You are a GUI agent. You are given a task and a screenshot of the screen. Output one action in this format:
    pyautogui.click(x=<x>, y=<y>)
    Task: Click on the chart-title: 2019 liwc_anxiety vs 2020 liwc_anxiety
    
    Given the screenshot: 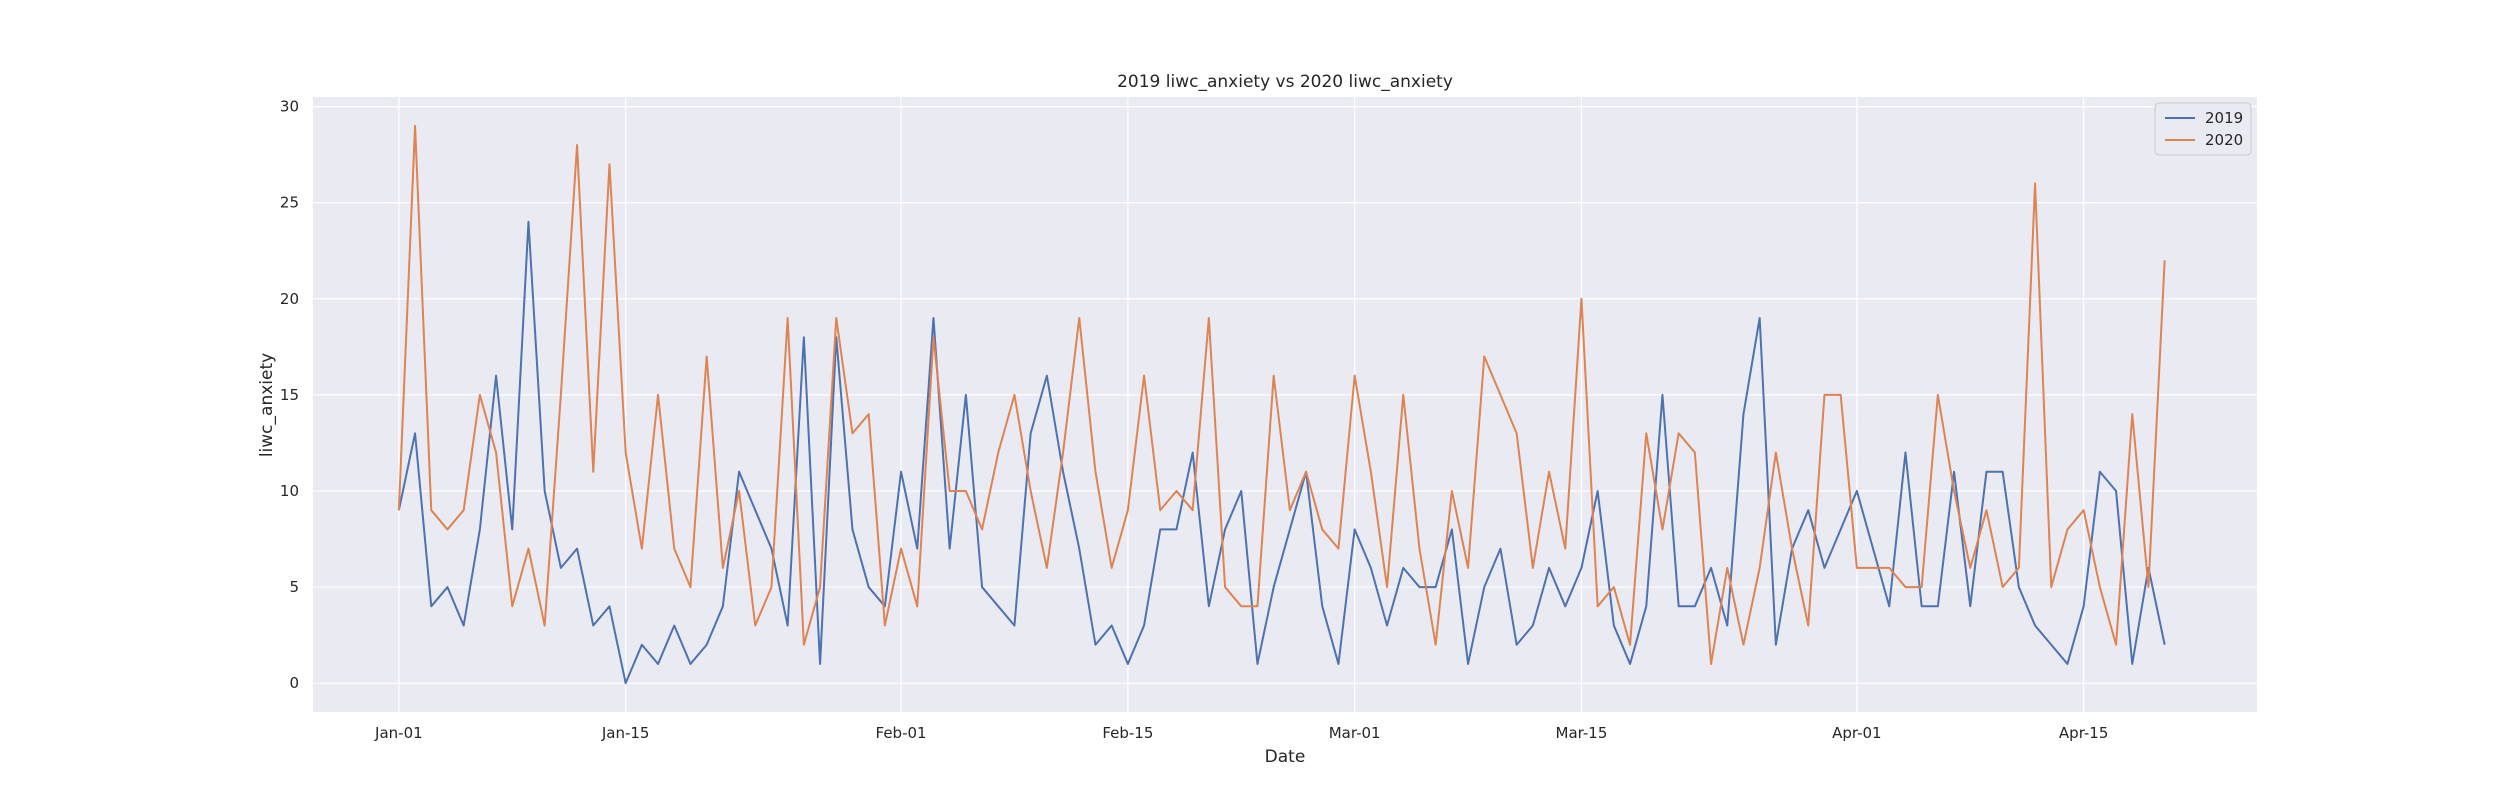 What is the action you would take?
    pyautogui.click(x=1285, y=82)
    